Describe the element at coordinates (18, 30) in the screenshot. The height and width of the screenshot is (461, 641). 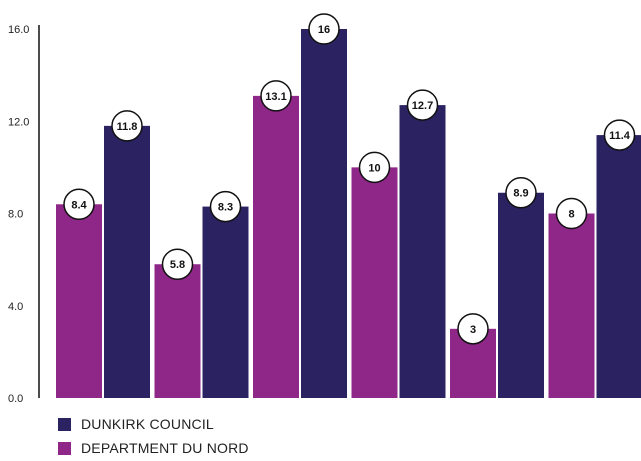
I see `y-tick-label: 16.0` at that location.